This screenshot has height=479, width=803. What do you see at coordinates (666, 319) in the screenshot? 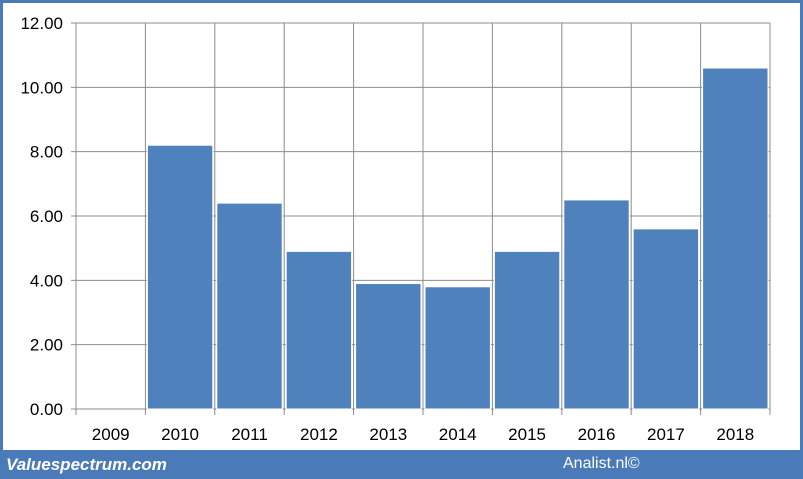
I see `bar-2017` at bounding box center [666, 319].